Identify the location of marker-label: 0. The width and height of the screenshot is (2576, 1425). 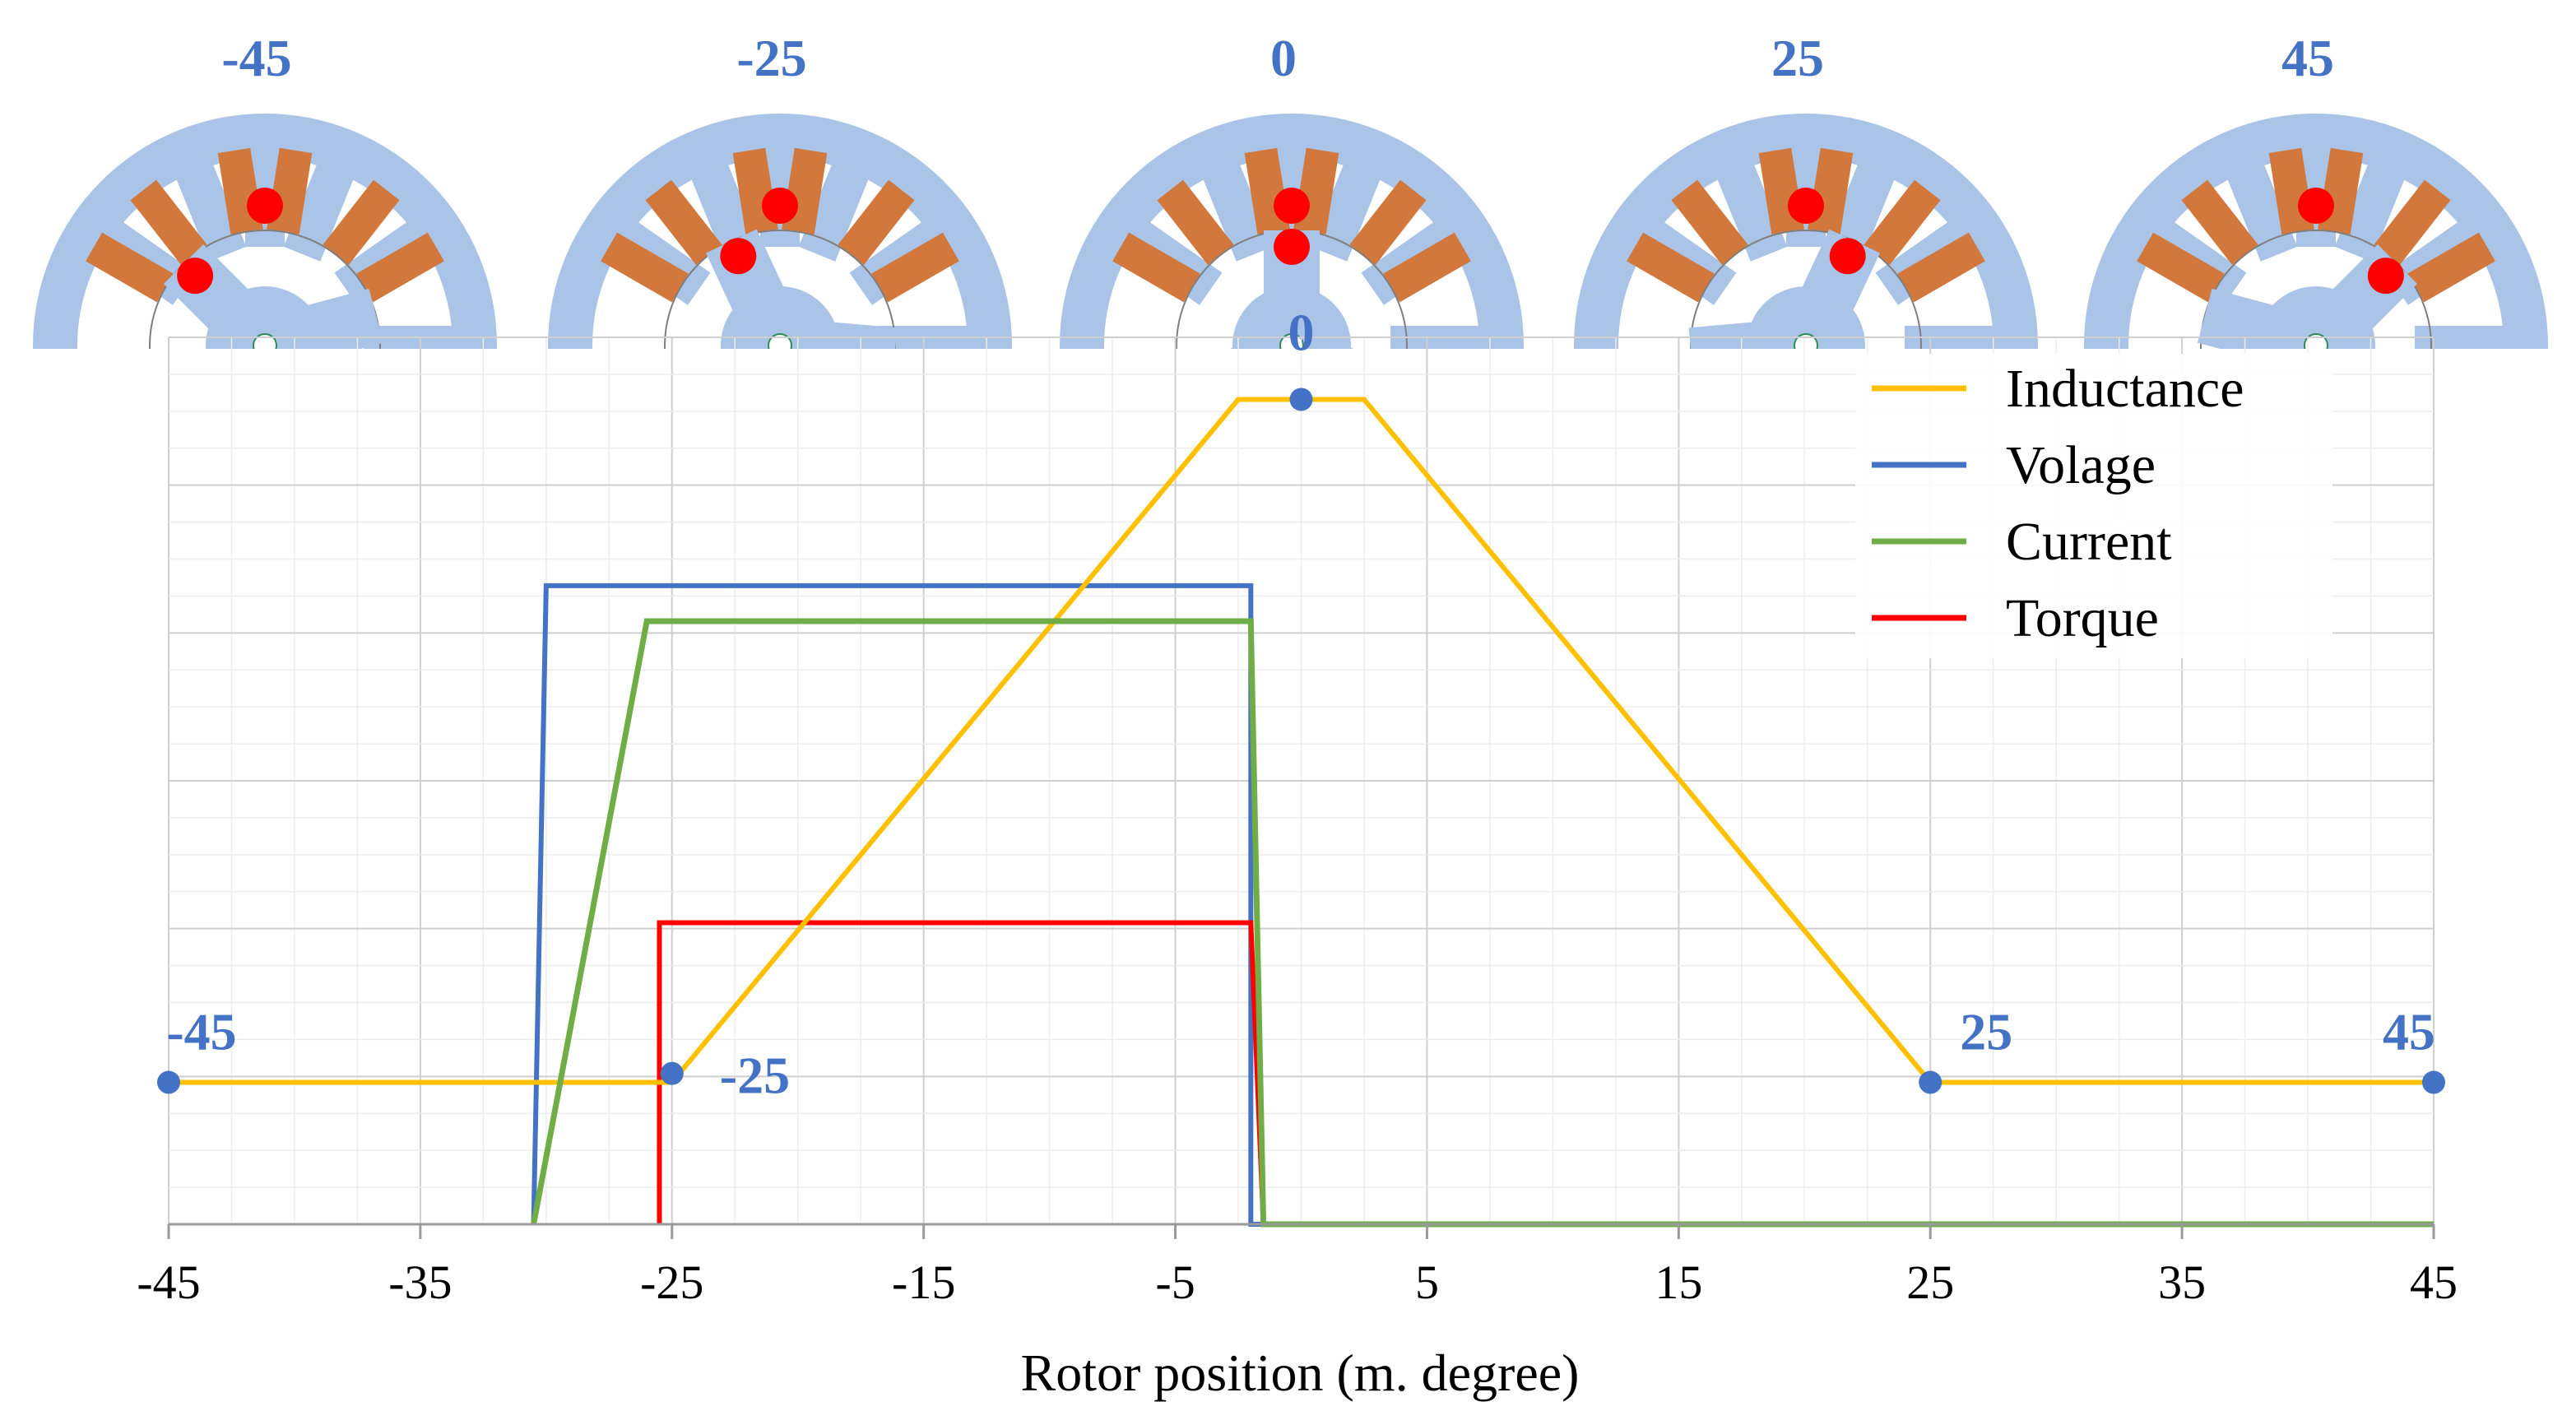
(1301, 332).